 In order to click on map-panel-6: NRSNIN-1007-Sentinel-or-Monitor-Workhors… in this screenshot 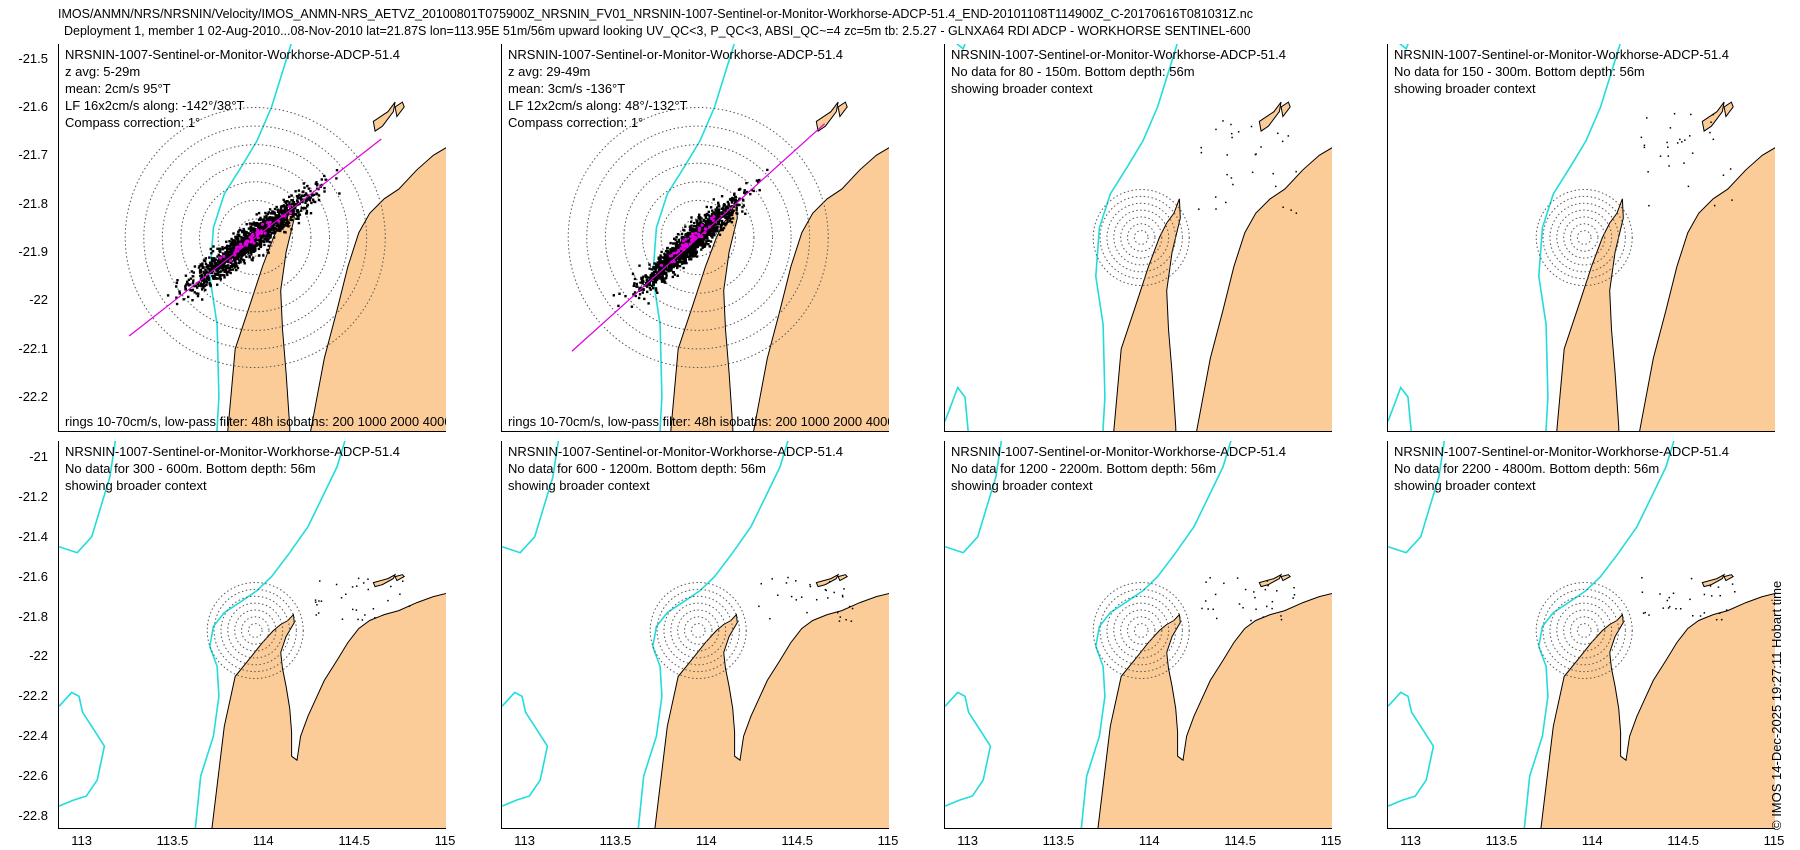, I will do `click(695, 635)`.